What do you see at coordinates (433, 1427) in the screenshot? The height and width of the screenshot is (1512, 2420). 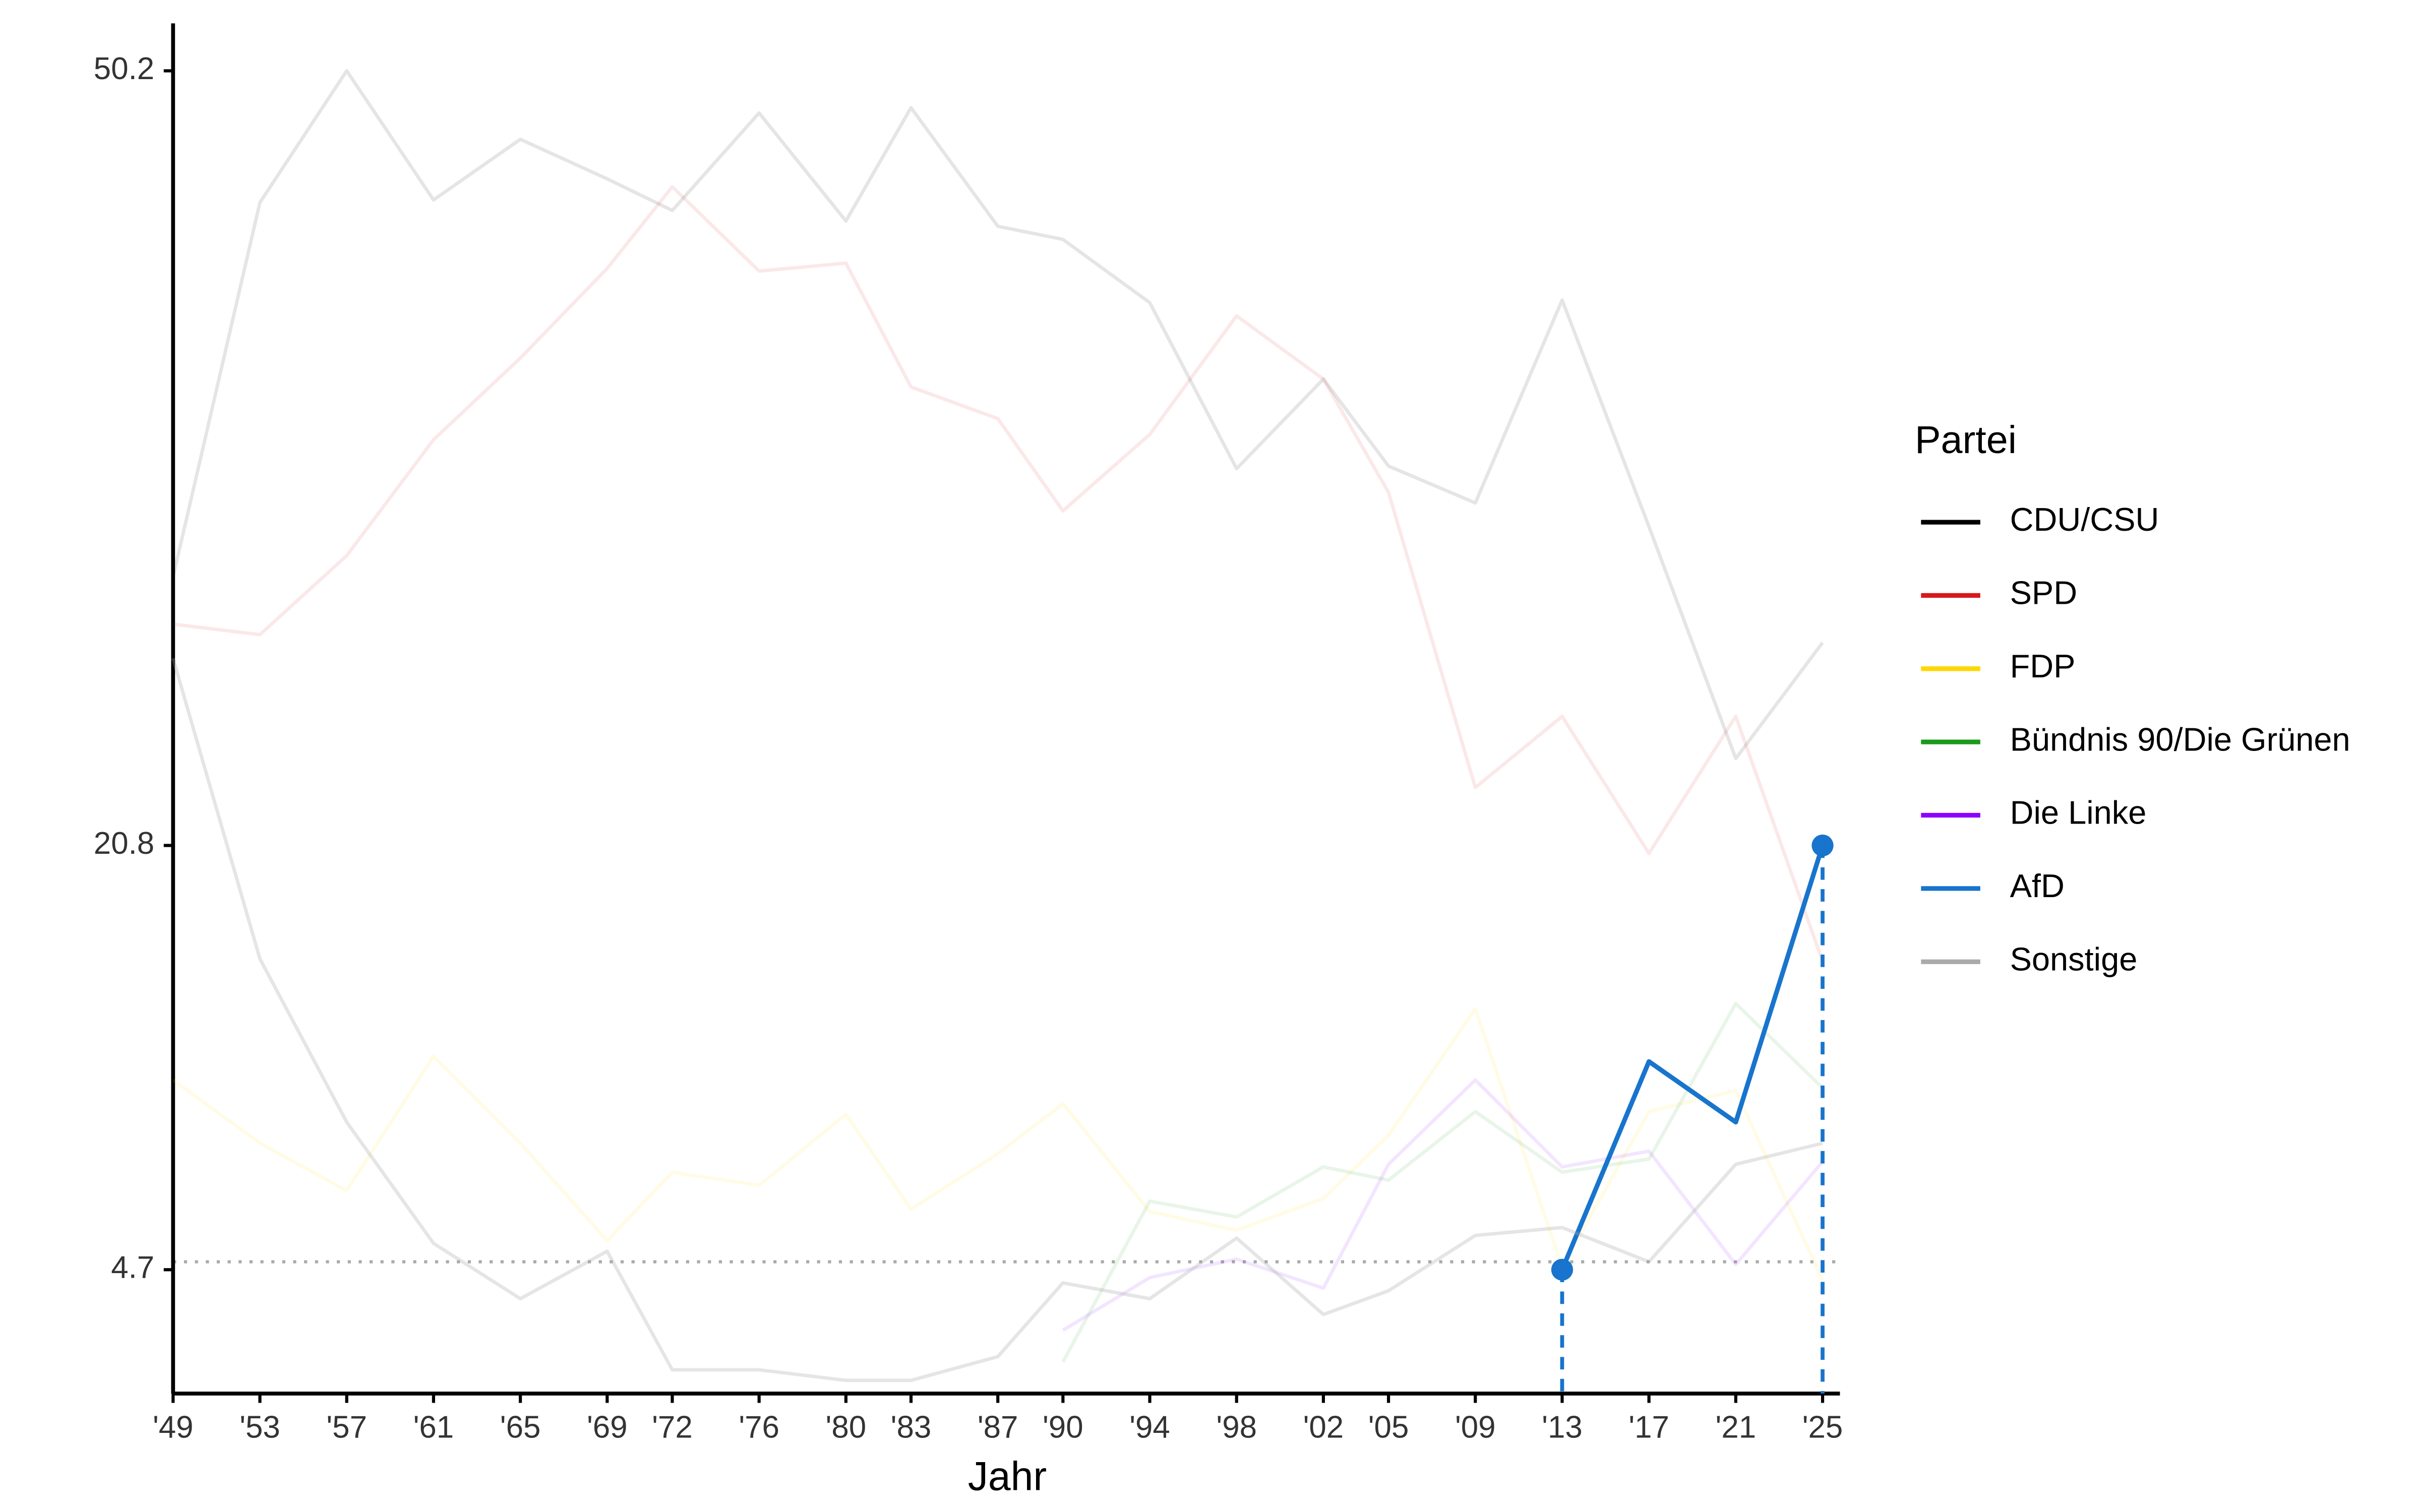 I see `x-tick-label: '61` at bounding box center [433, 1427].